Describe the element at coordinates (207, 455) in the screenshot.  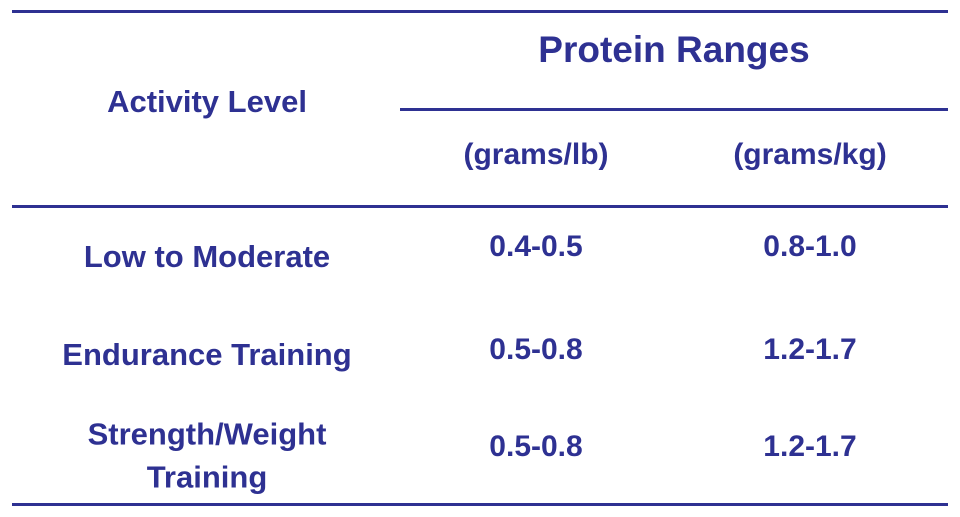
I see `row-label: Strength/Weight Training` at that location.